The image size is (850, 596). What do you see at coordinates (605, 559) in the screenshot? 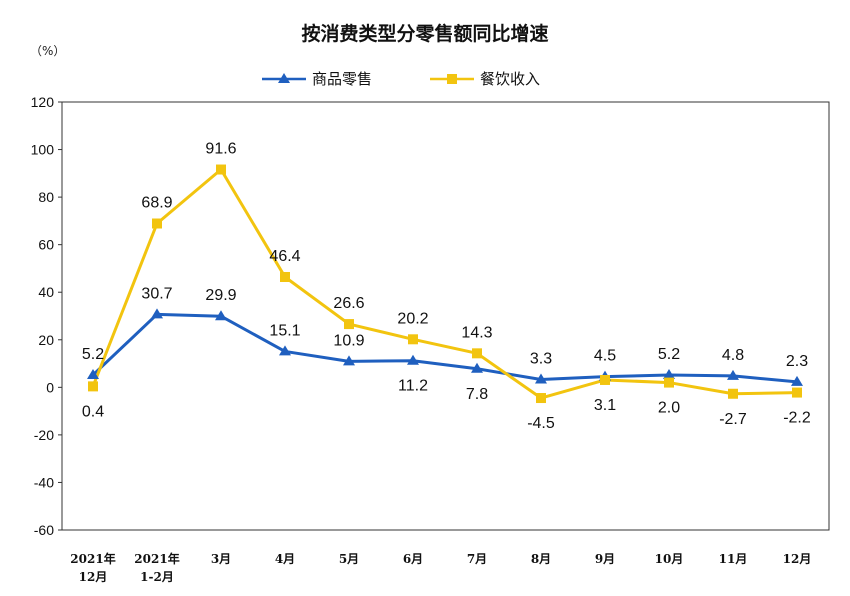
I see `x-tick-label: 9月` at bounding box center [605, 559].